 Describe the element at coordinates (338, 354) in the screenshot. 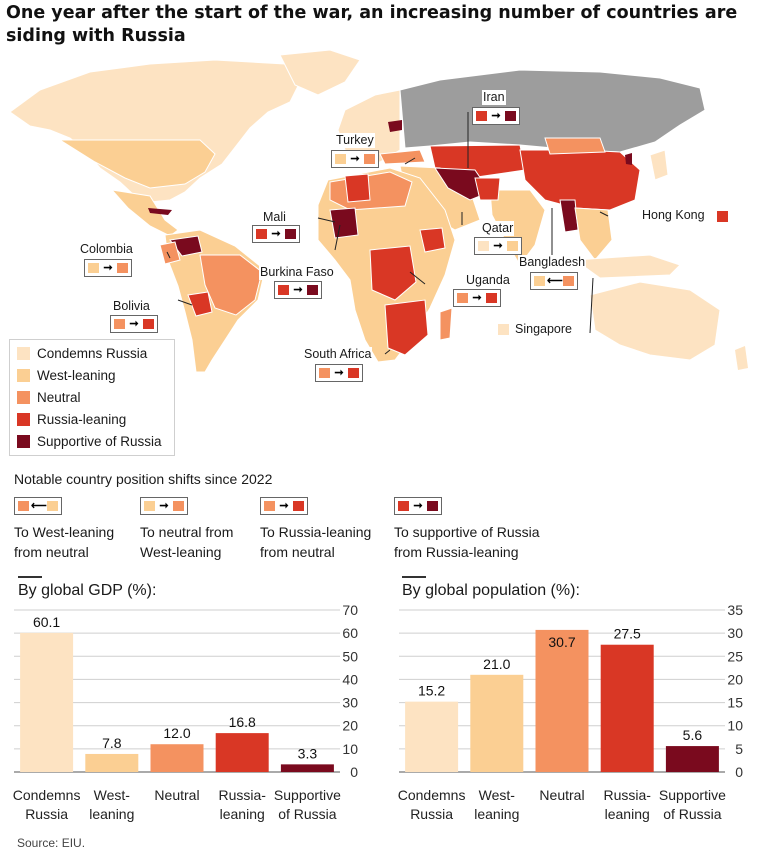

I see `label-south-africa: South Africa` at that location.